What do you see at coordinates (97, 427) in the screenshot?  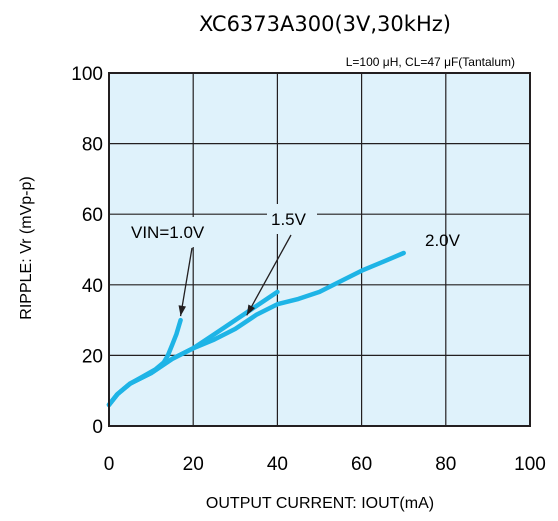 I see `y-tick-label: 0` at bounding box center [97, 427].